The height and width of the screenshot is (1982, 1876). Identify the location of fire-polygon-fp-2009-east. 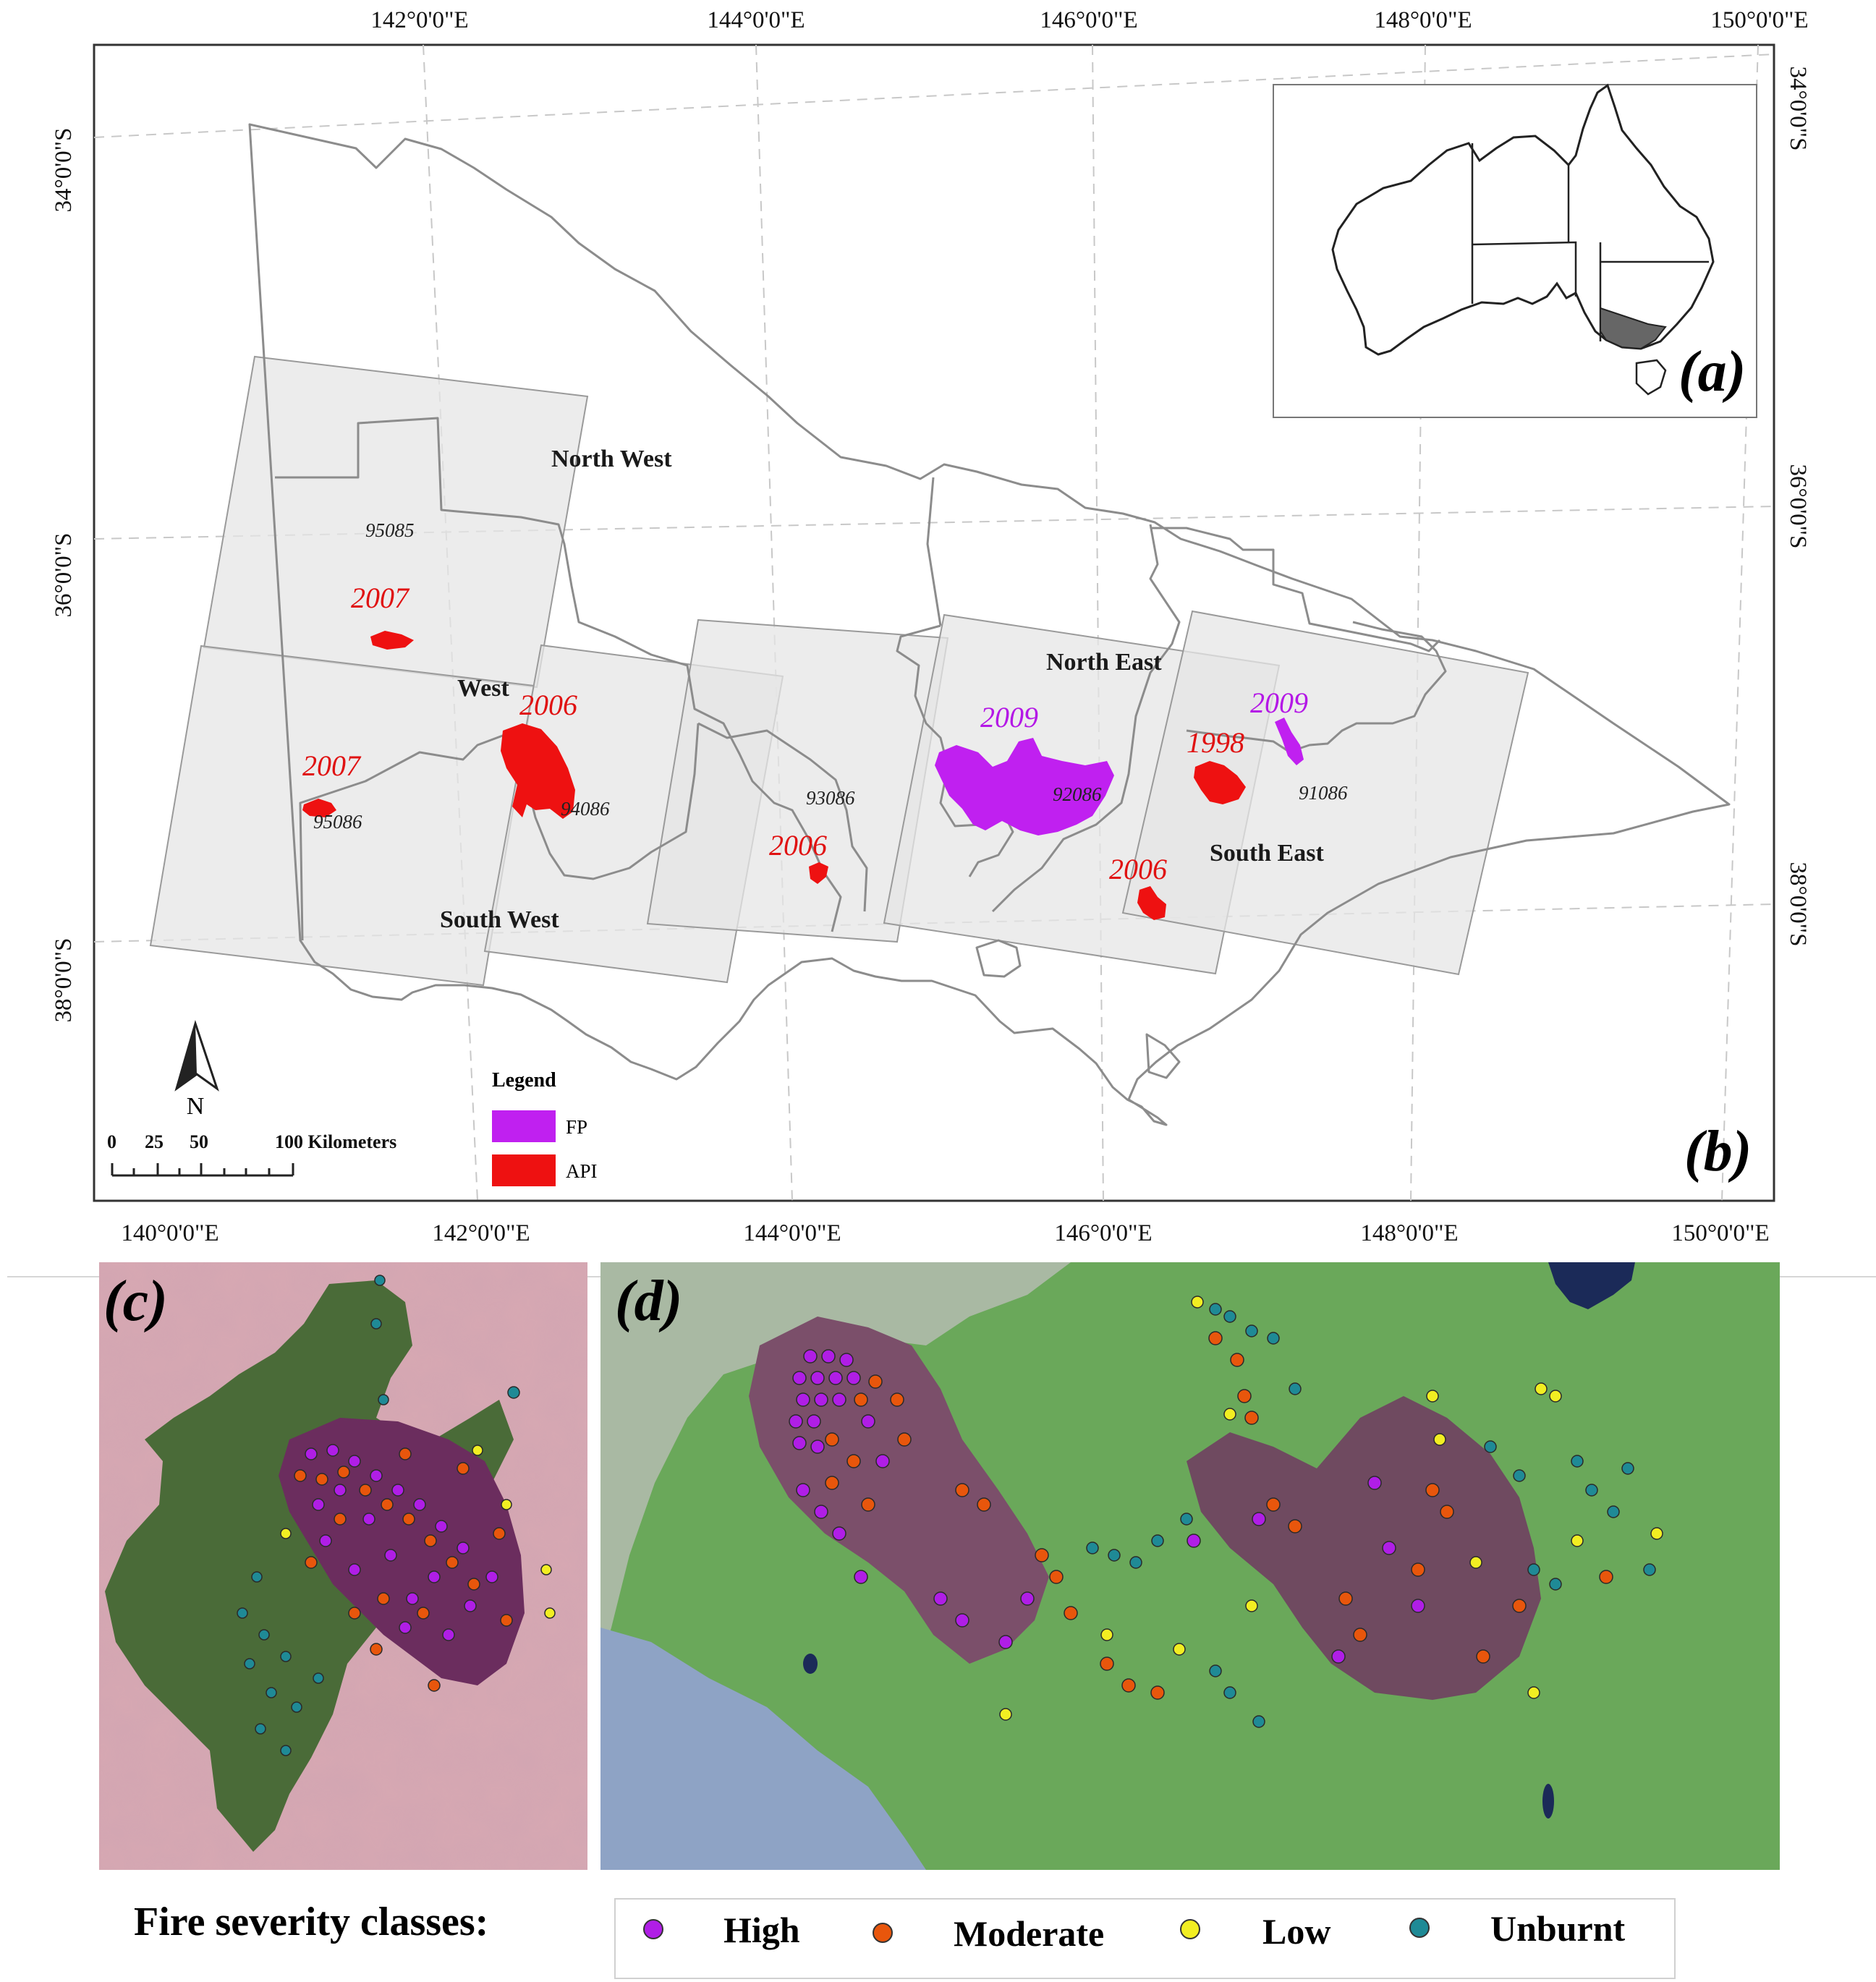
(1289, 741).